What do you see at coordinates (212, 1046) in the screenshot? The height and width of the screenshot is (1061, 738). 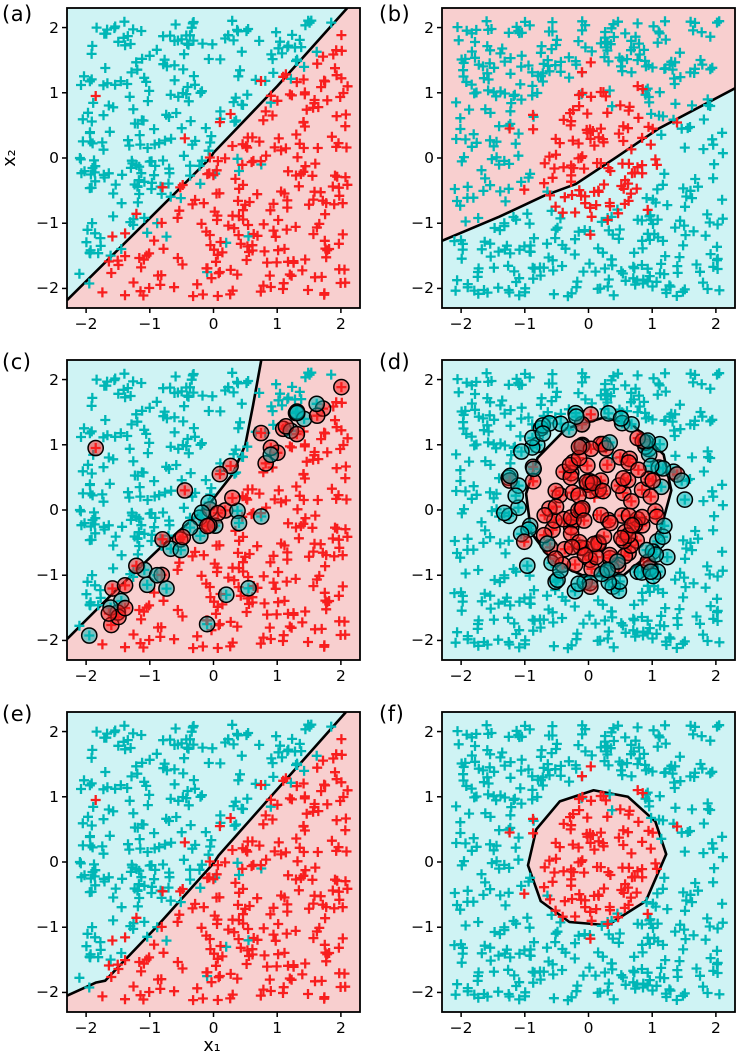 I see `x-axis-label: x₁` at bounding box center [212, 1046].